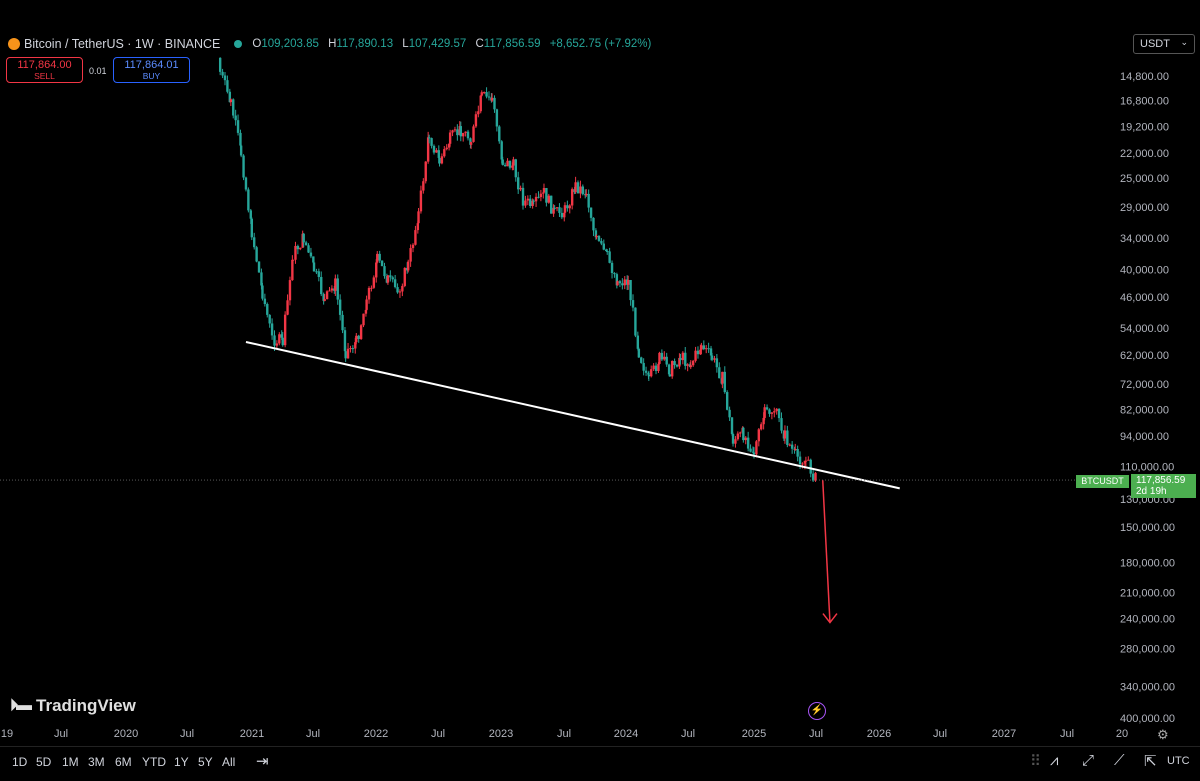  Describe the element at coordinates (122, 44) in the screenshot. I see `symbol-title: Bitcoin / TetherUS · 1W · BINANCE` at that location.